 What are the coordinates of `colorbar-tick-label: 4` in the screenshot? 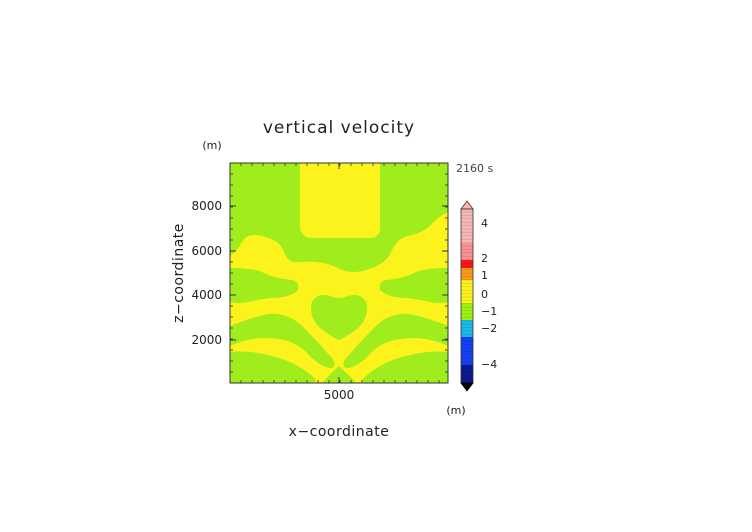 It's located at (484, 223).